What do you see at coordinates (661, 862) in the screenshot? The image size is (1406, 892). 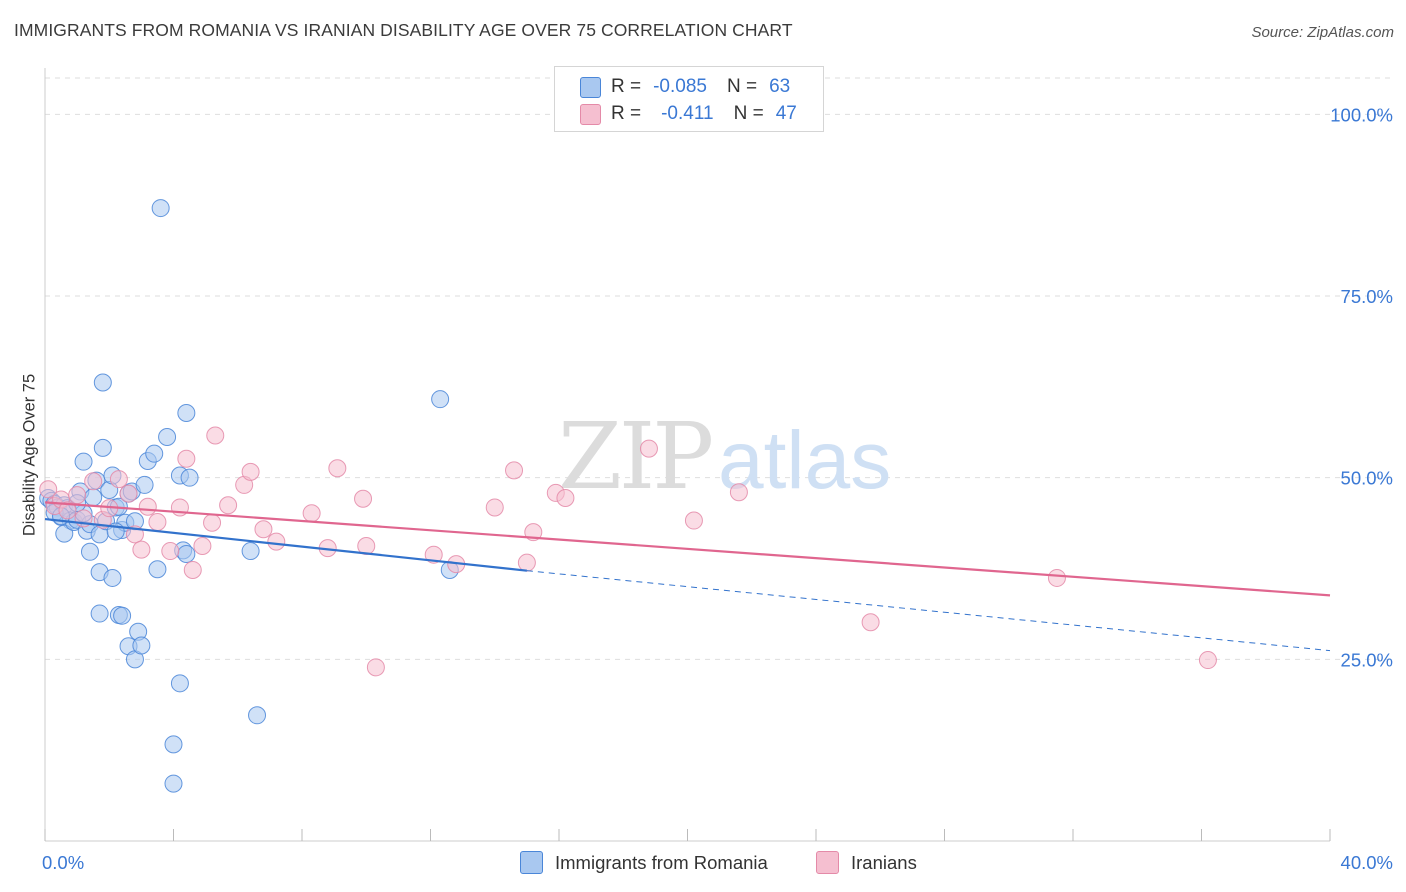 I see `legend-label-romania: Immigrants from Romania` at bounding box center [661, 862].